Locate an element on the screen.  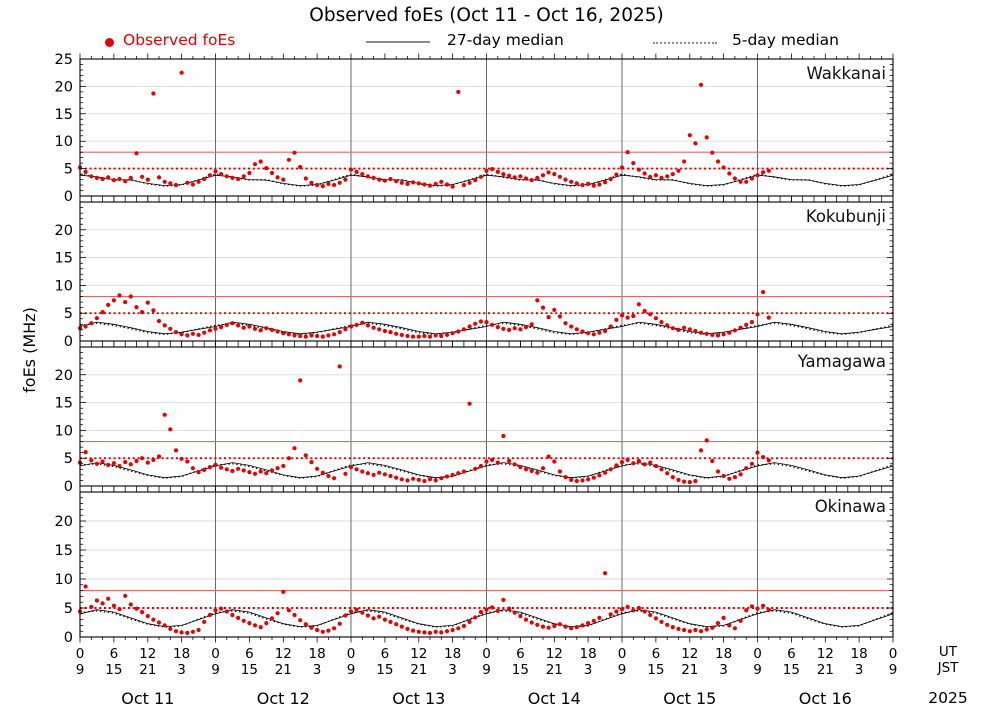
date-labels: Oct 11 Oct 12 Oct 13 Oct 14 Oct 15 Oct 16 is located at coordinates (486, 698).